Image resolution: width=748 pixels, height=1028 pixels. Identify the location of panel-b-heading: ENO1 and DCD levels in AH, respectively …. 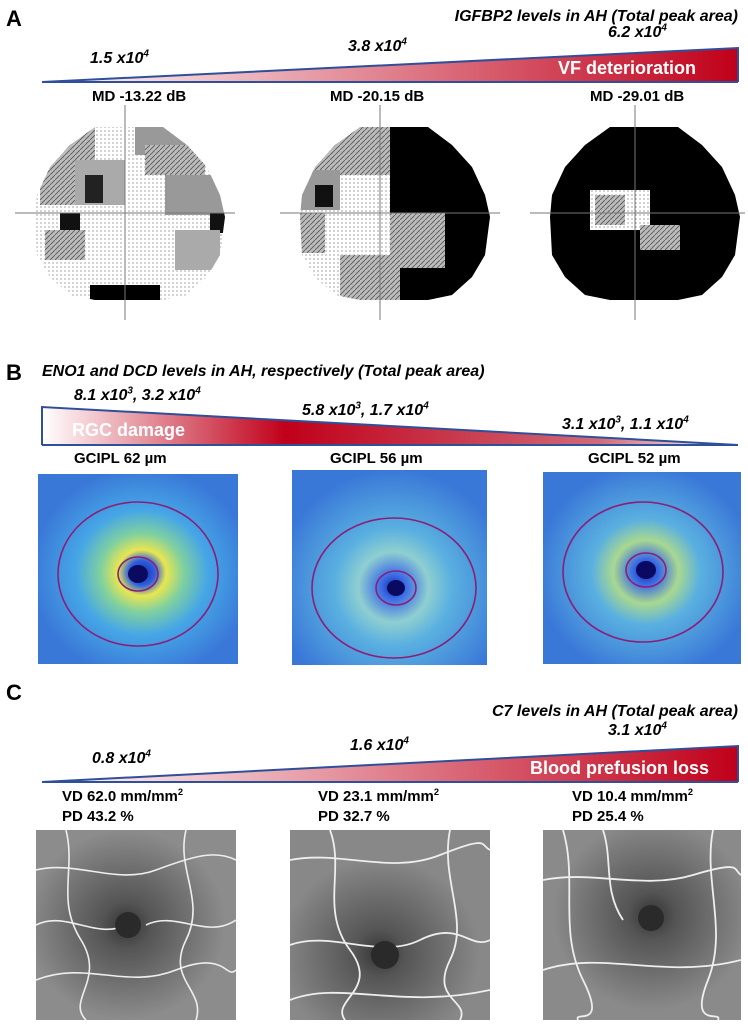
(263, 371).